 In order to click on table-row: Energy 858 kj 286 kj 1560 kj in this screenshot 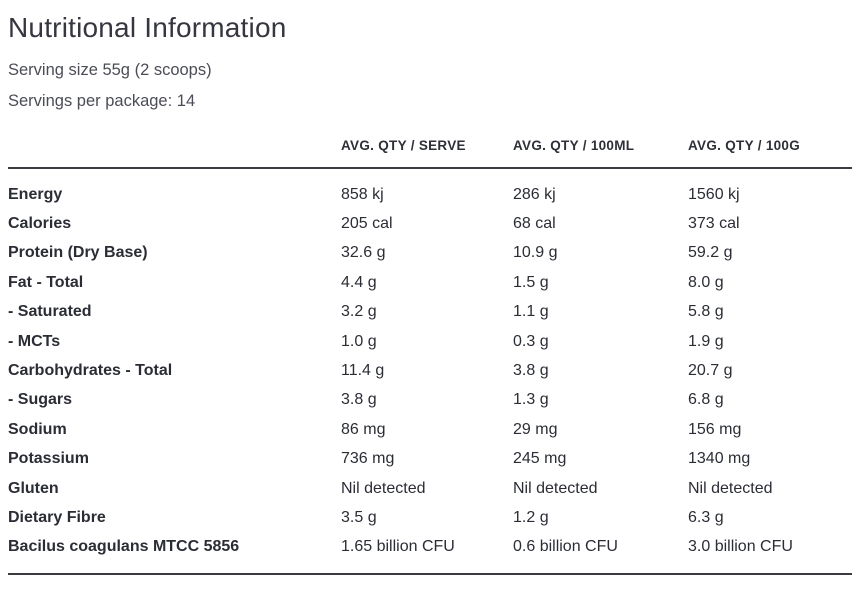, I will do `click(430, 194)`.